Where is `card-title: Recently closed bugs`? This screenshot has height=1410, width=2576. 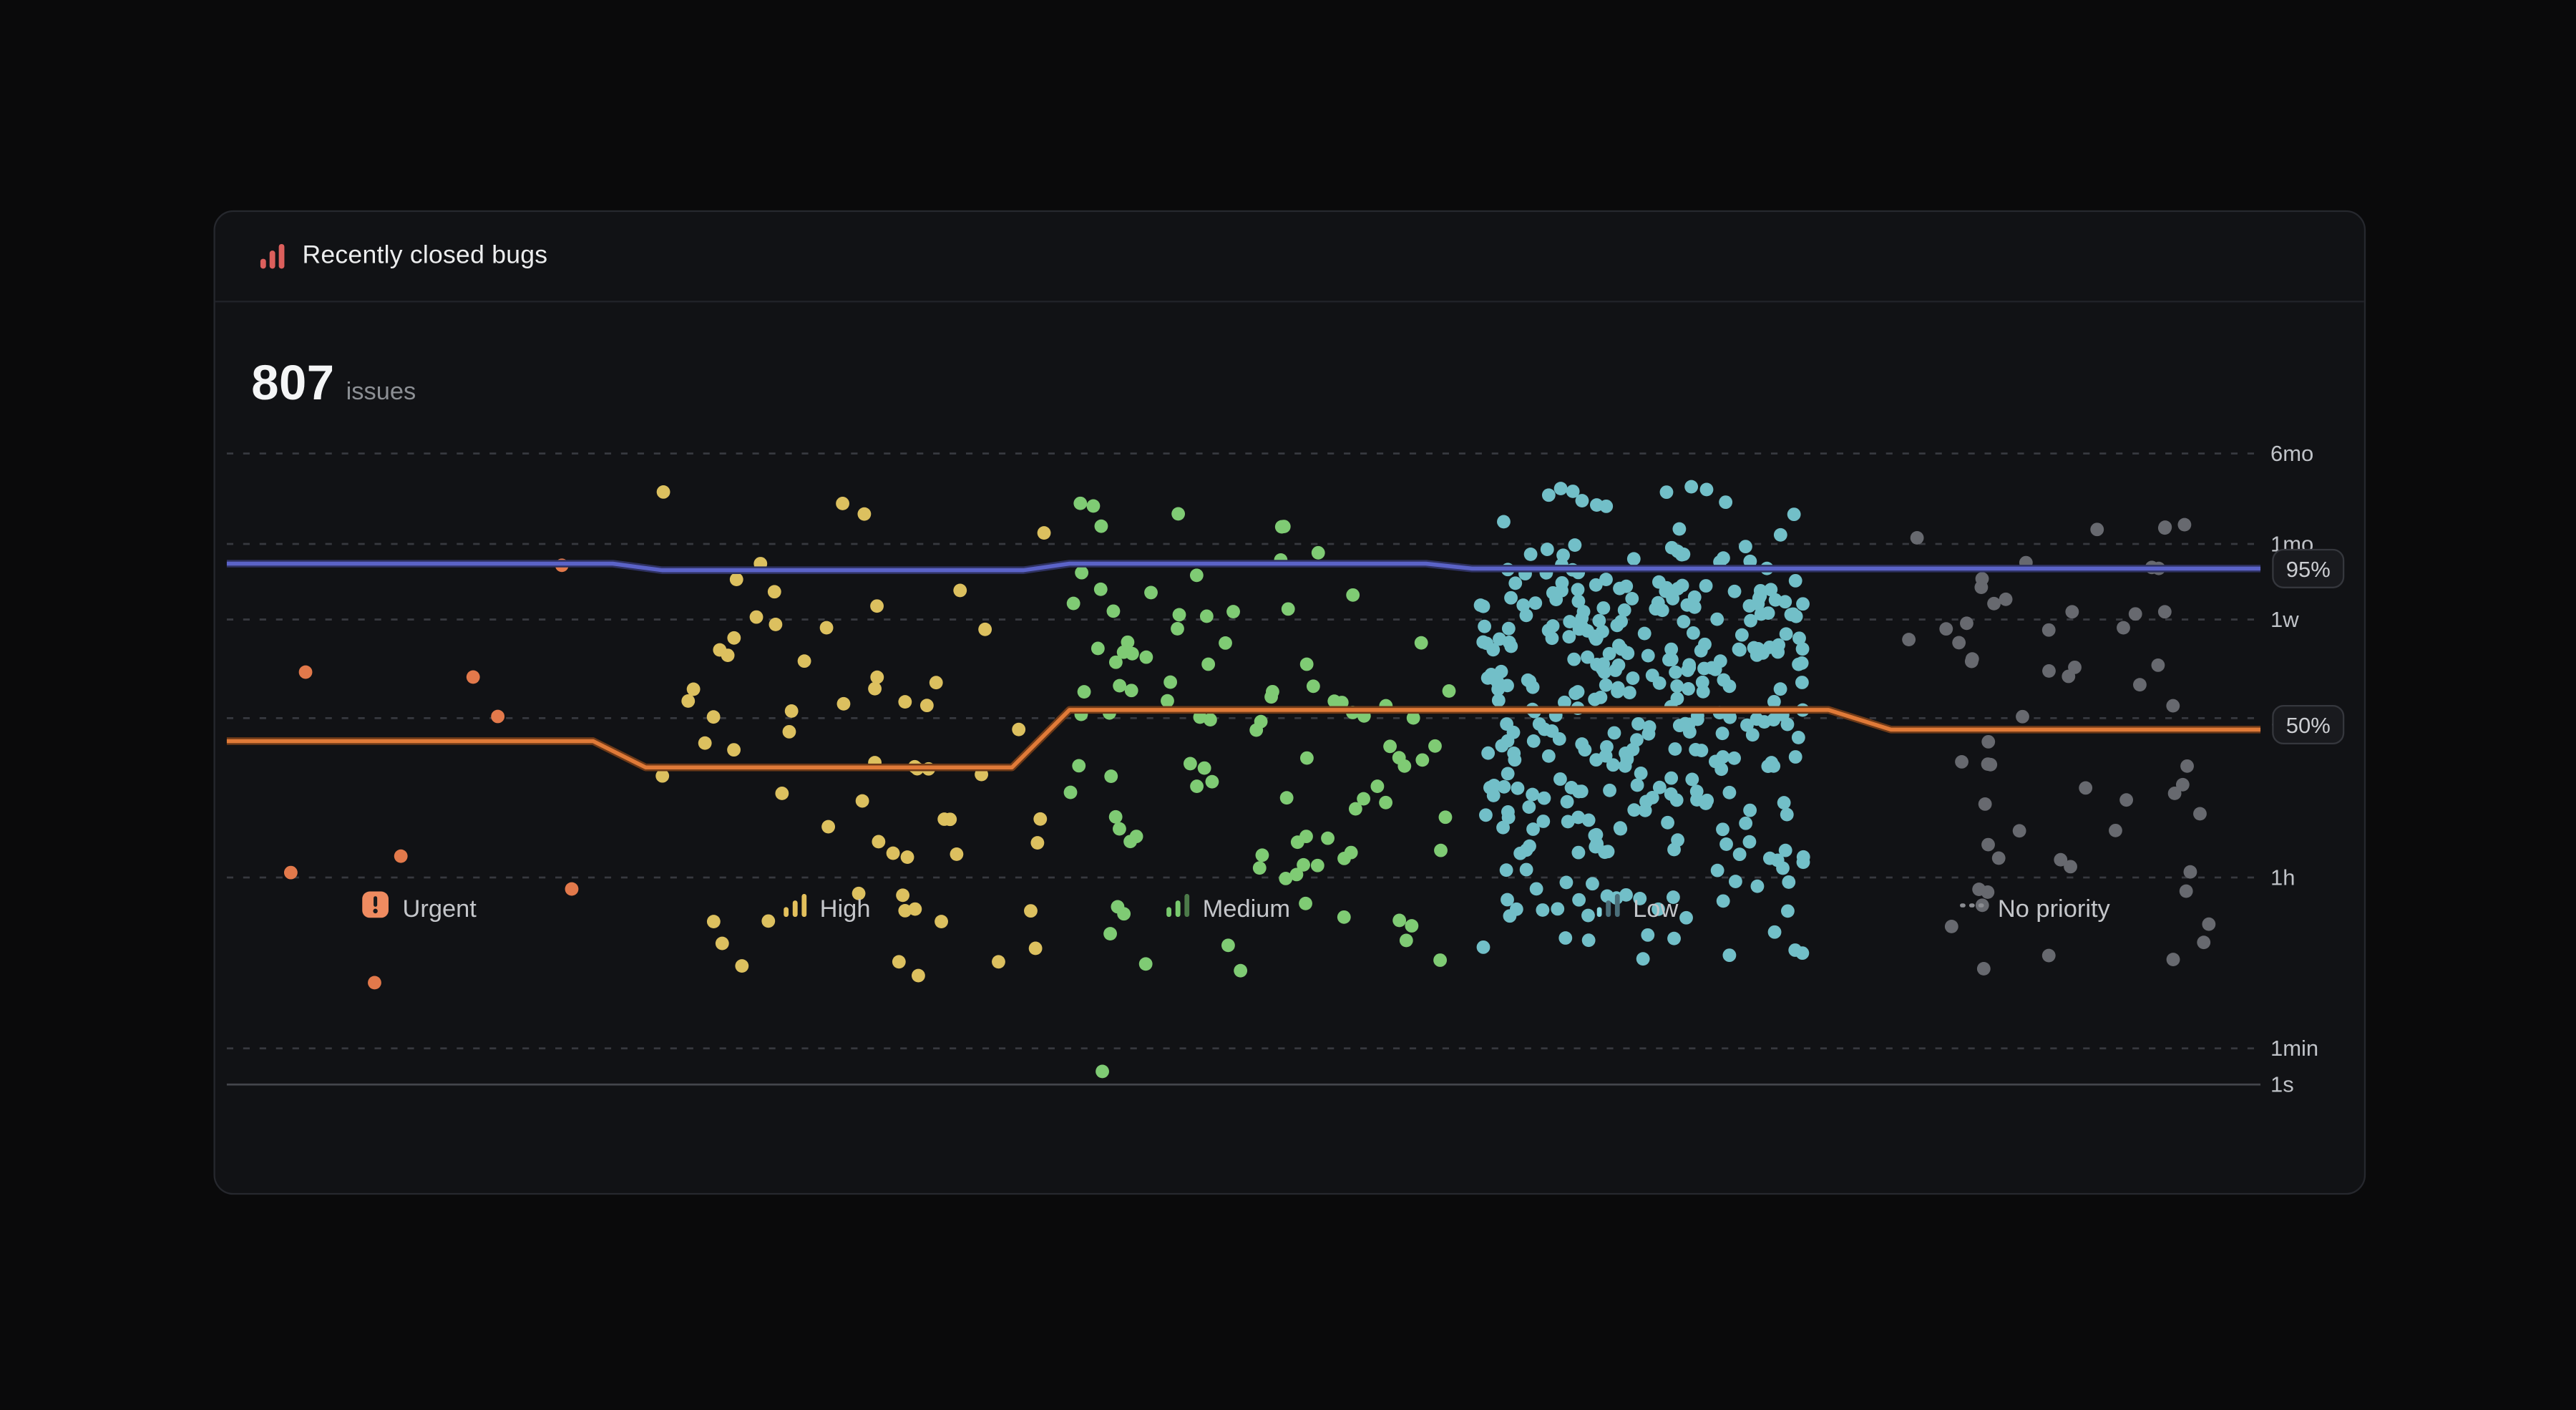 card-title: Recently closed bugs is located at coordinates (425, 255).